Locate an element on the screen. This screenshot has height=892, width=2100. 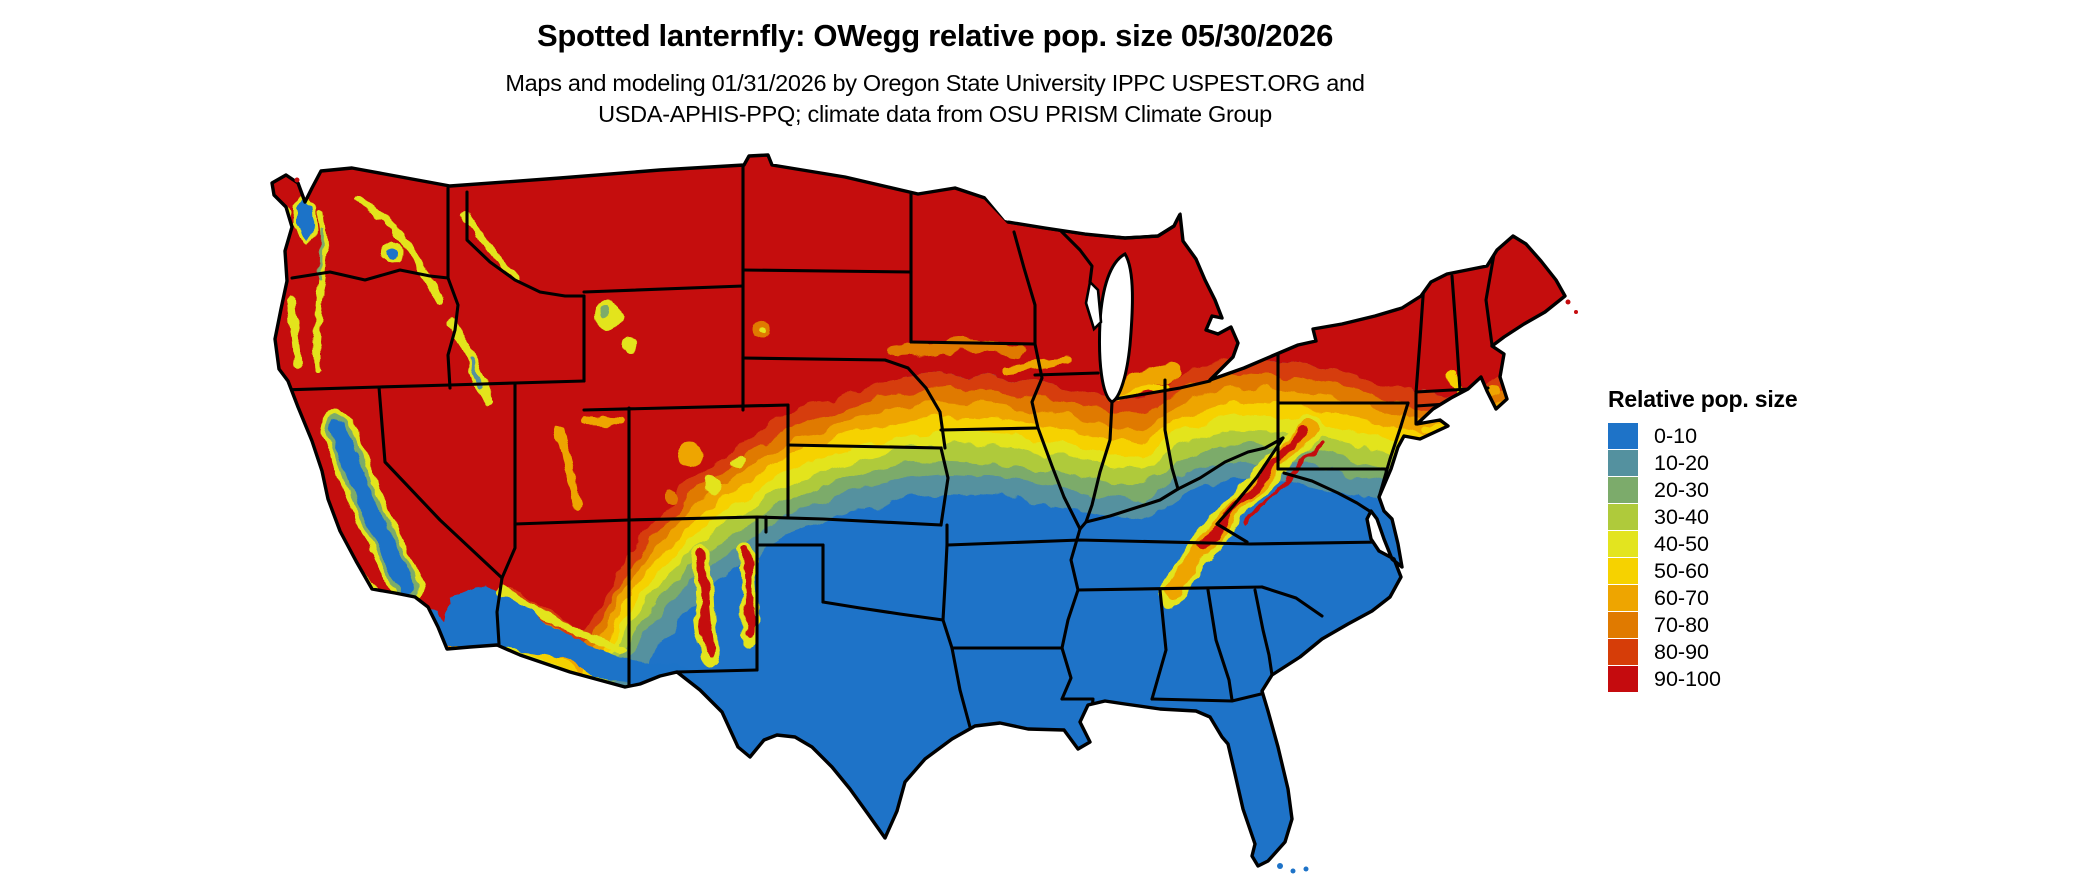
idaho-panhandle-streak is located at coordinates (491, 246).